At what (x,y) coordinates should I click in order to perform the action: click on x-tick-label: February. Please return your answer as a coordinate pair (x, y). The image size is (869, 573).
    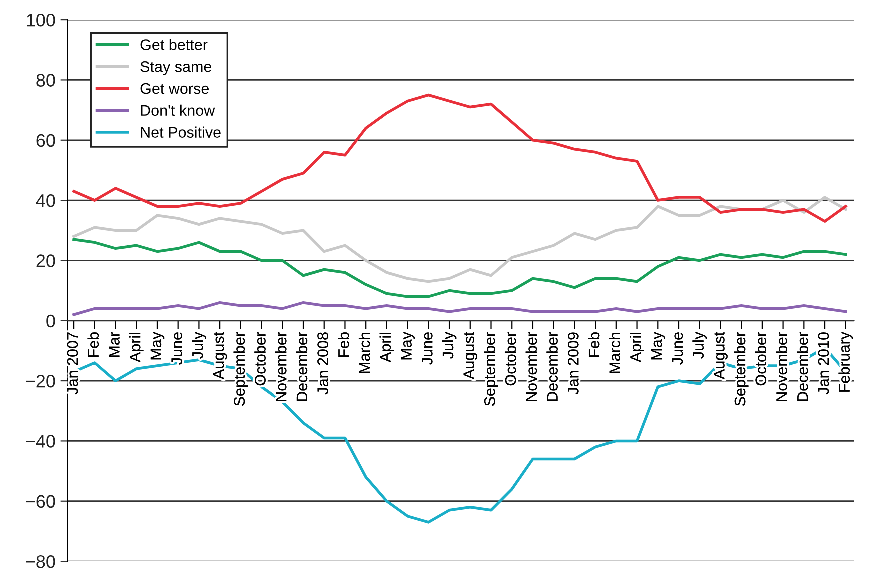
    Looking at the image, I should click on (846, 362).